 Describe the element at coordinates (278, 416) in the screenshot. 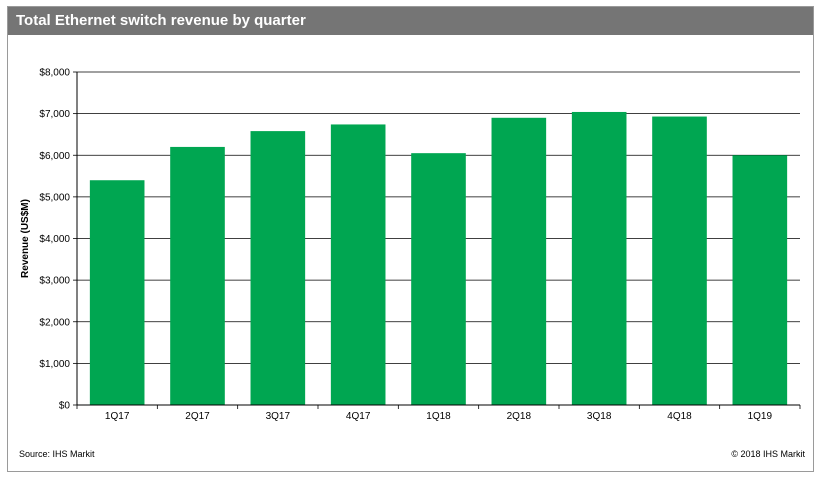

I see `x-tick-label: 3Q17` at that location.